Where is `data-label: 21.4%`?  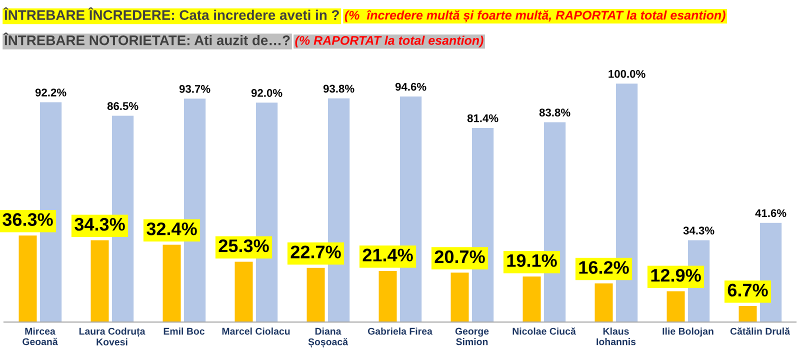
data-label: 21.4% is located at coordinates (387, 255).